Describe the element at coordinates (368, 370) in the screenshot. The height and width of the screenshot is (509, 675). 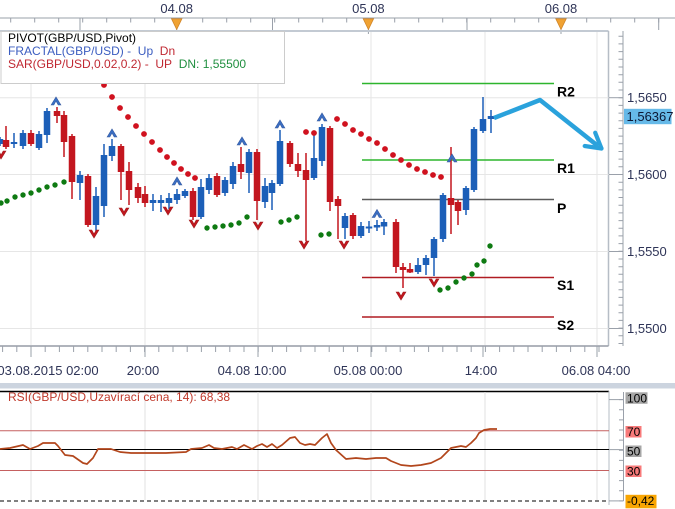
I see `svg-text: 05.08 00:00` at that location.